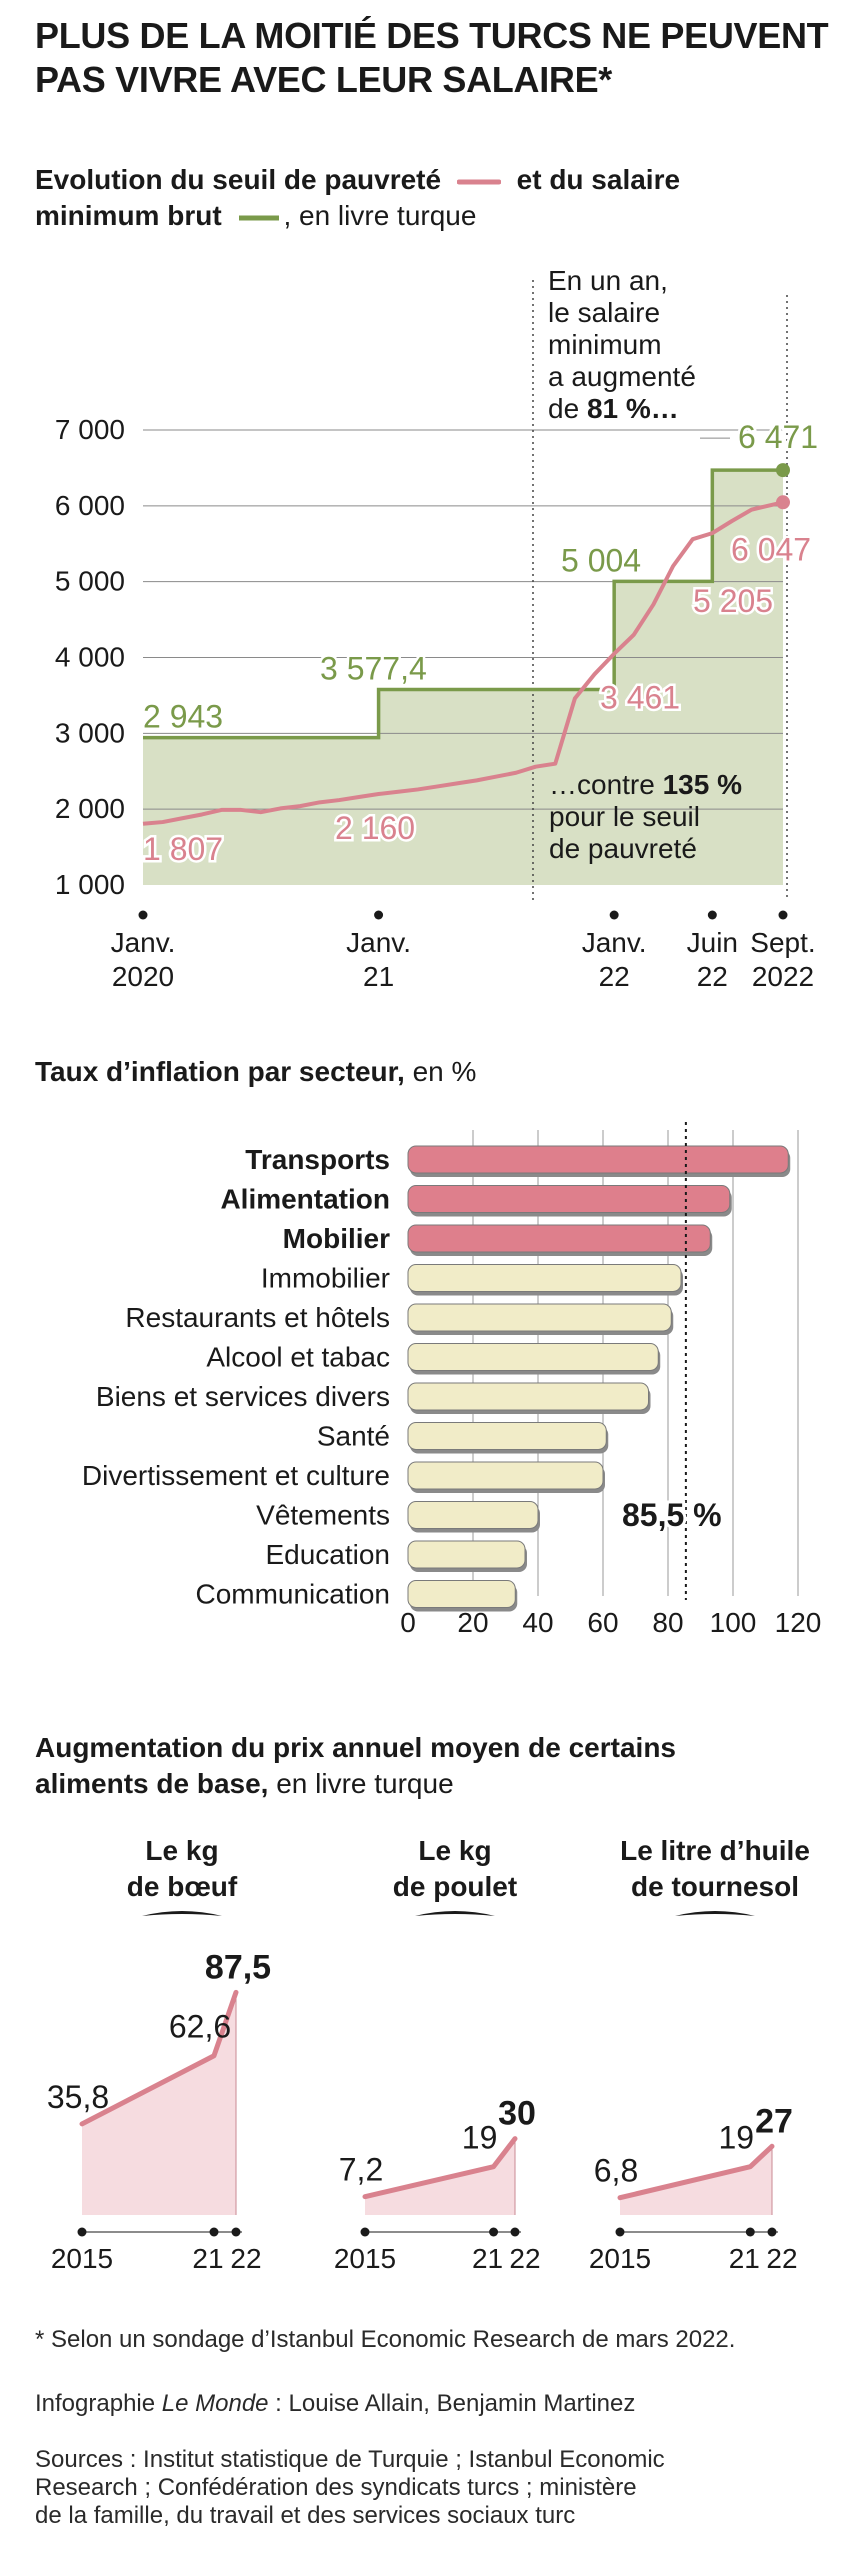 The width and height of the screenshot is (854, 2560). Describe the element at coordinates (236, 1475) in the screenshot. I see `bar-category-label: Divertissement et culture` at that location.